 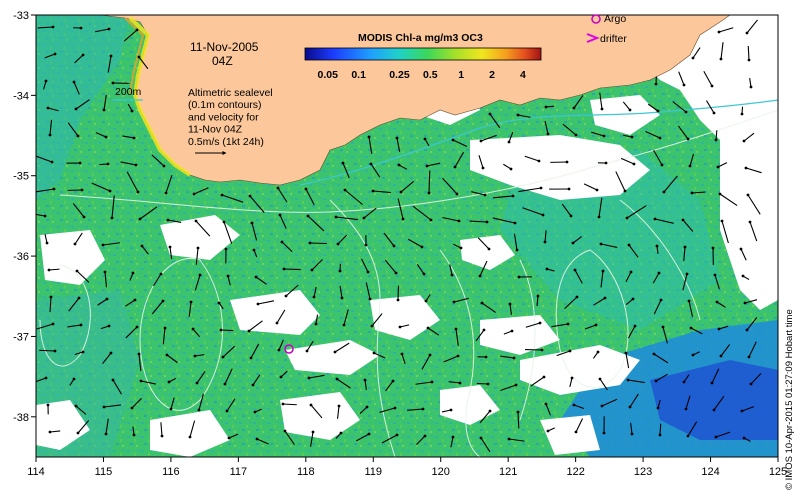 What do you see at coordinates (430, 75) in the screenshot?
I see `colorbar-tick-label: 0.5` at bounding box center [430, 75].